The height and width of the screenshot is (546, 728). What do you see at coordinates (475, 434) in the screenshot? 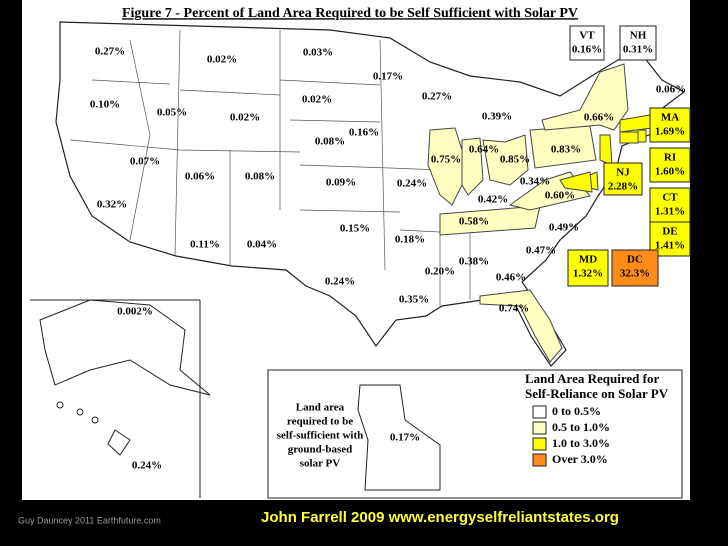
I see `legend-box` at bounding box center [475, 434].